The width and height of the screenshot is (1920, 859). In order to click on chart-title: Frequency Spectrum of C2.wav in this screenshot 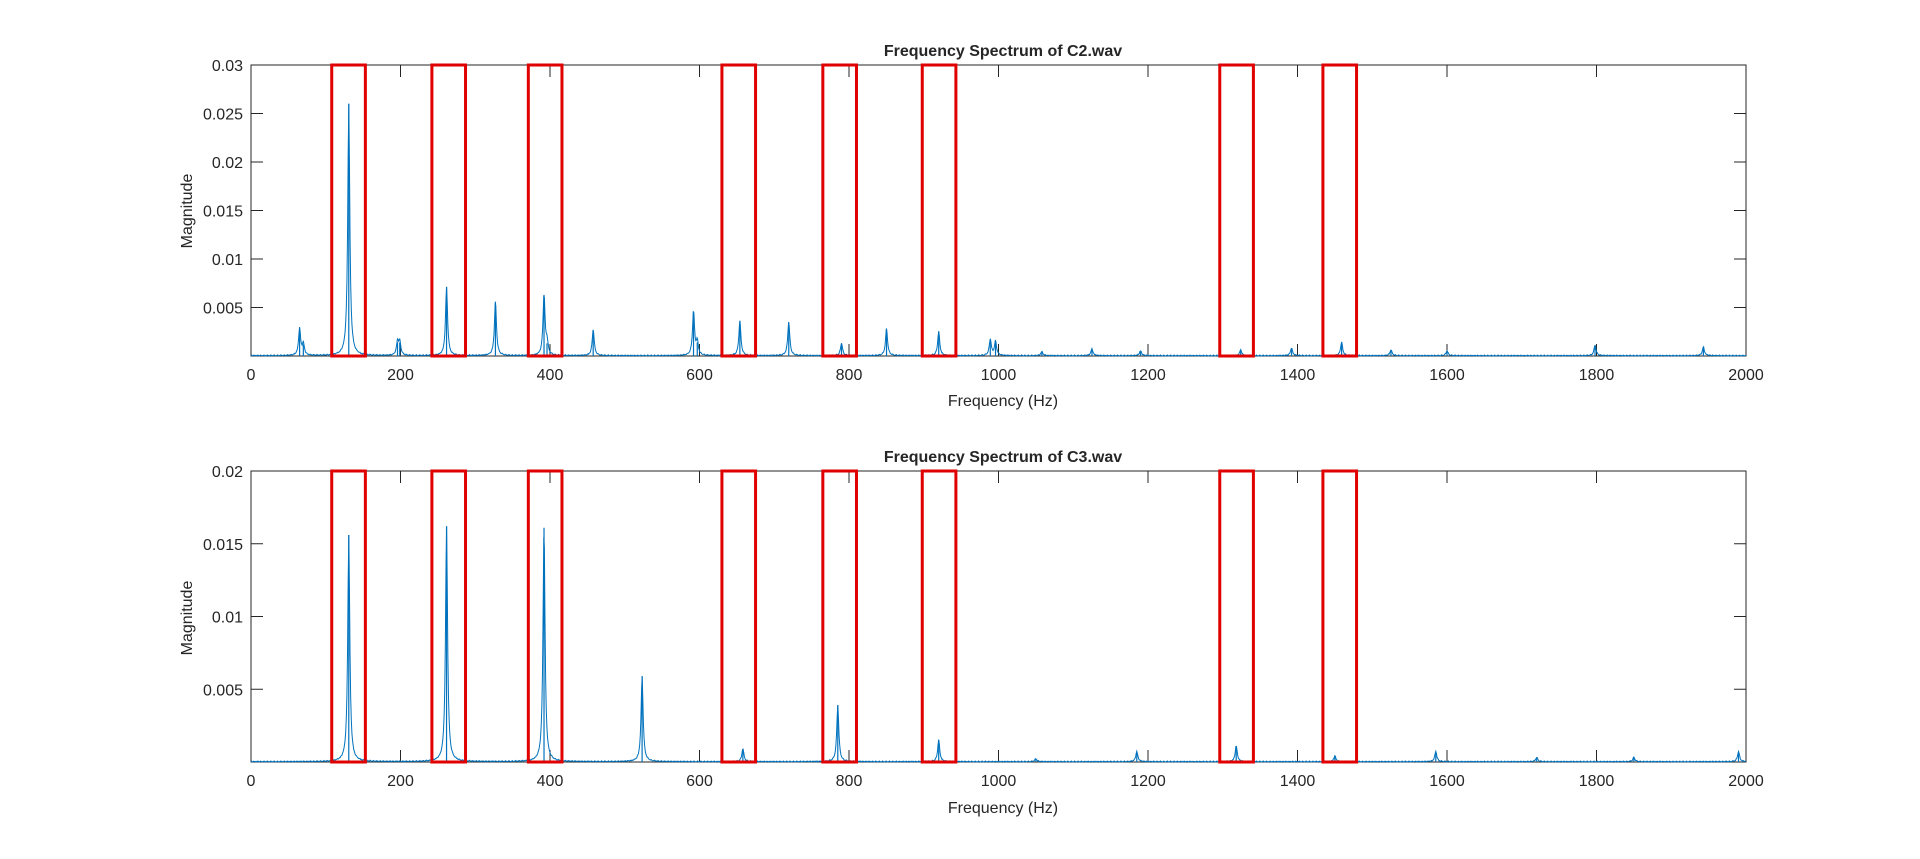, I will do `click(1003, 51)`.